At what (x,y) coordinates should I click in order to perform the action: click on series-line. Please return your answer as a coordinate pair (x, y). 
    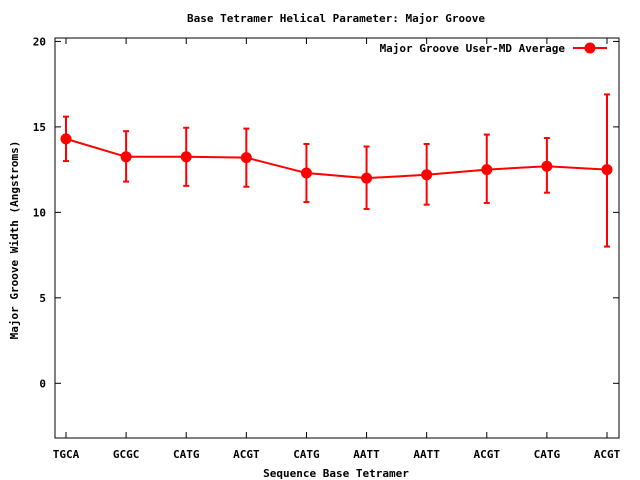
    Looking at the image, I should click on (336, 158).